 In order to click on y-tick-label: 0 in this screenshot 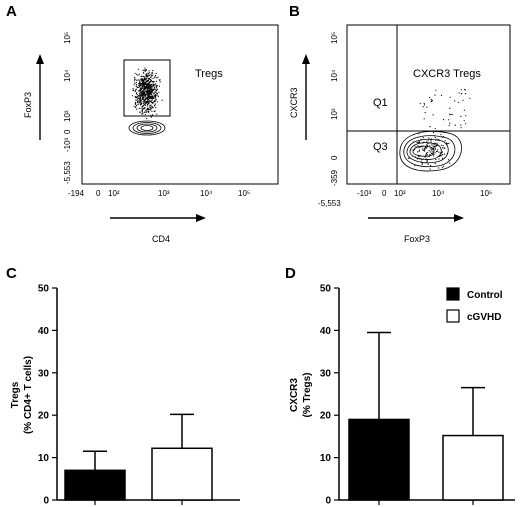, I will do `click(46, 501)`.